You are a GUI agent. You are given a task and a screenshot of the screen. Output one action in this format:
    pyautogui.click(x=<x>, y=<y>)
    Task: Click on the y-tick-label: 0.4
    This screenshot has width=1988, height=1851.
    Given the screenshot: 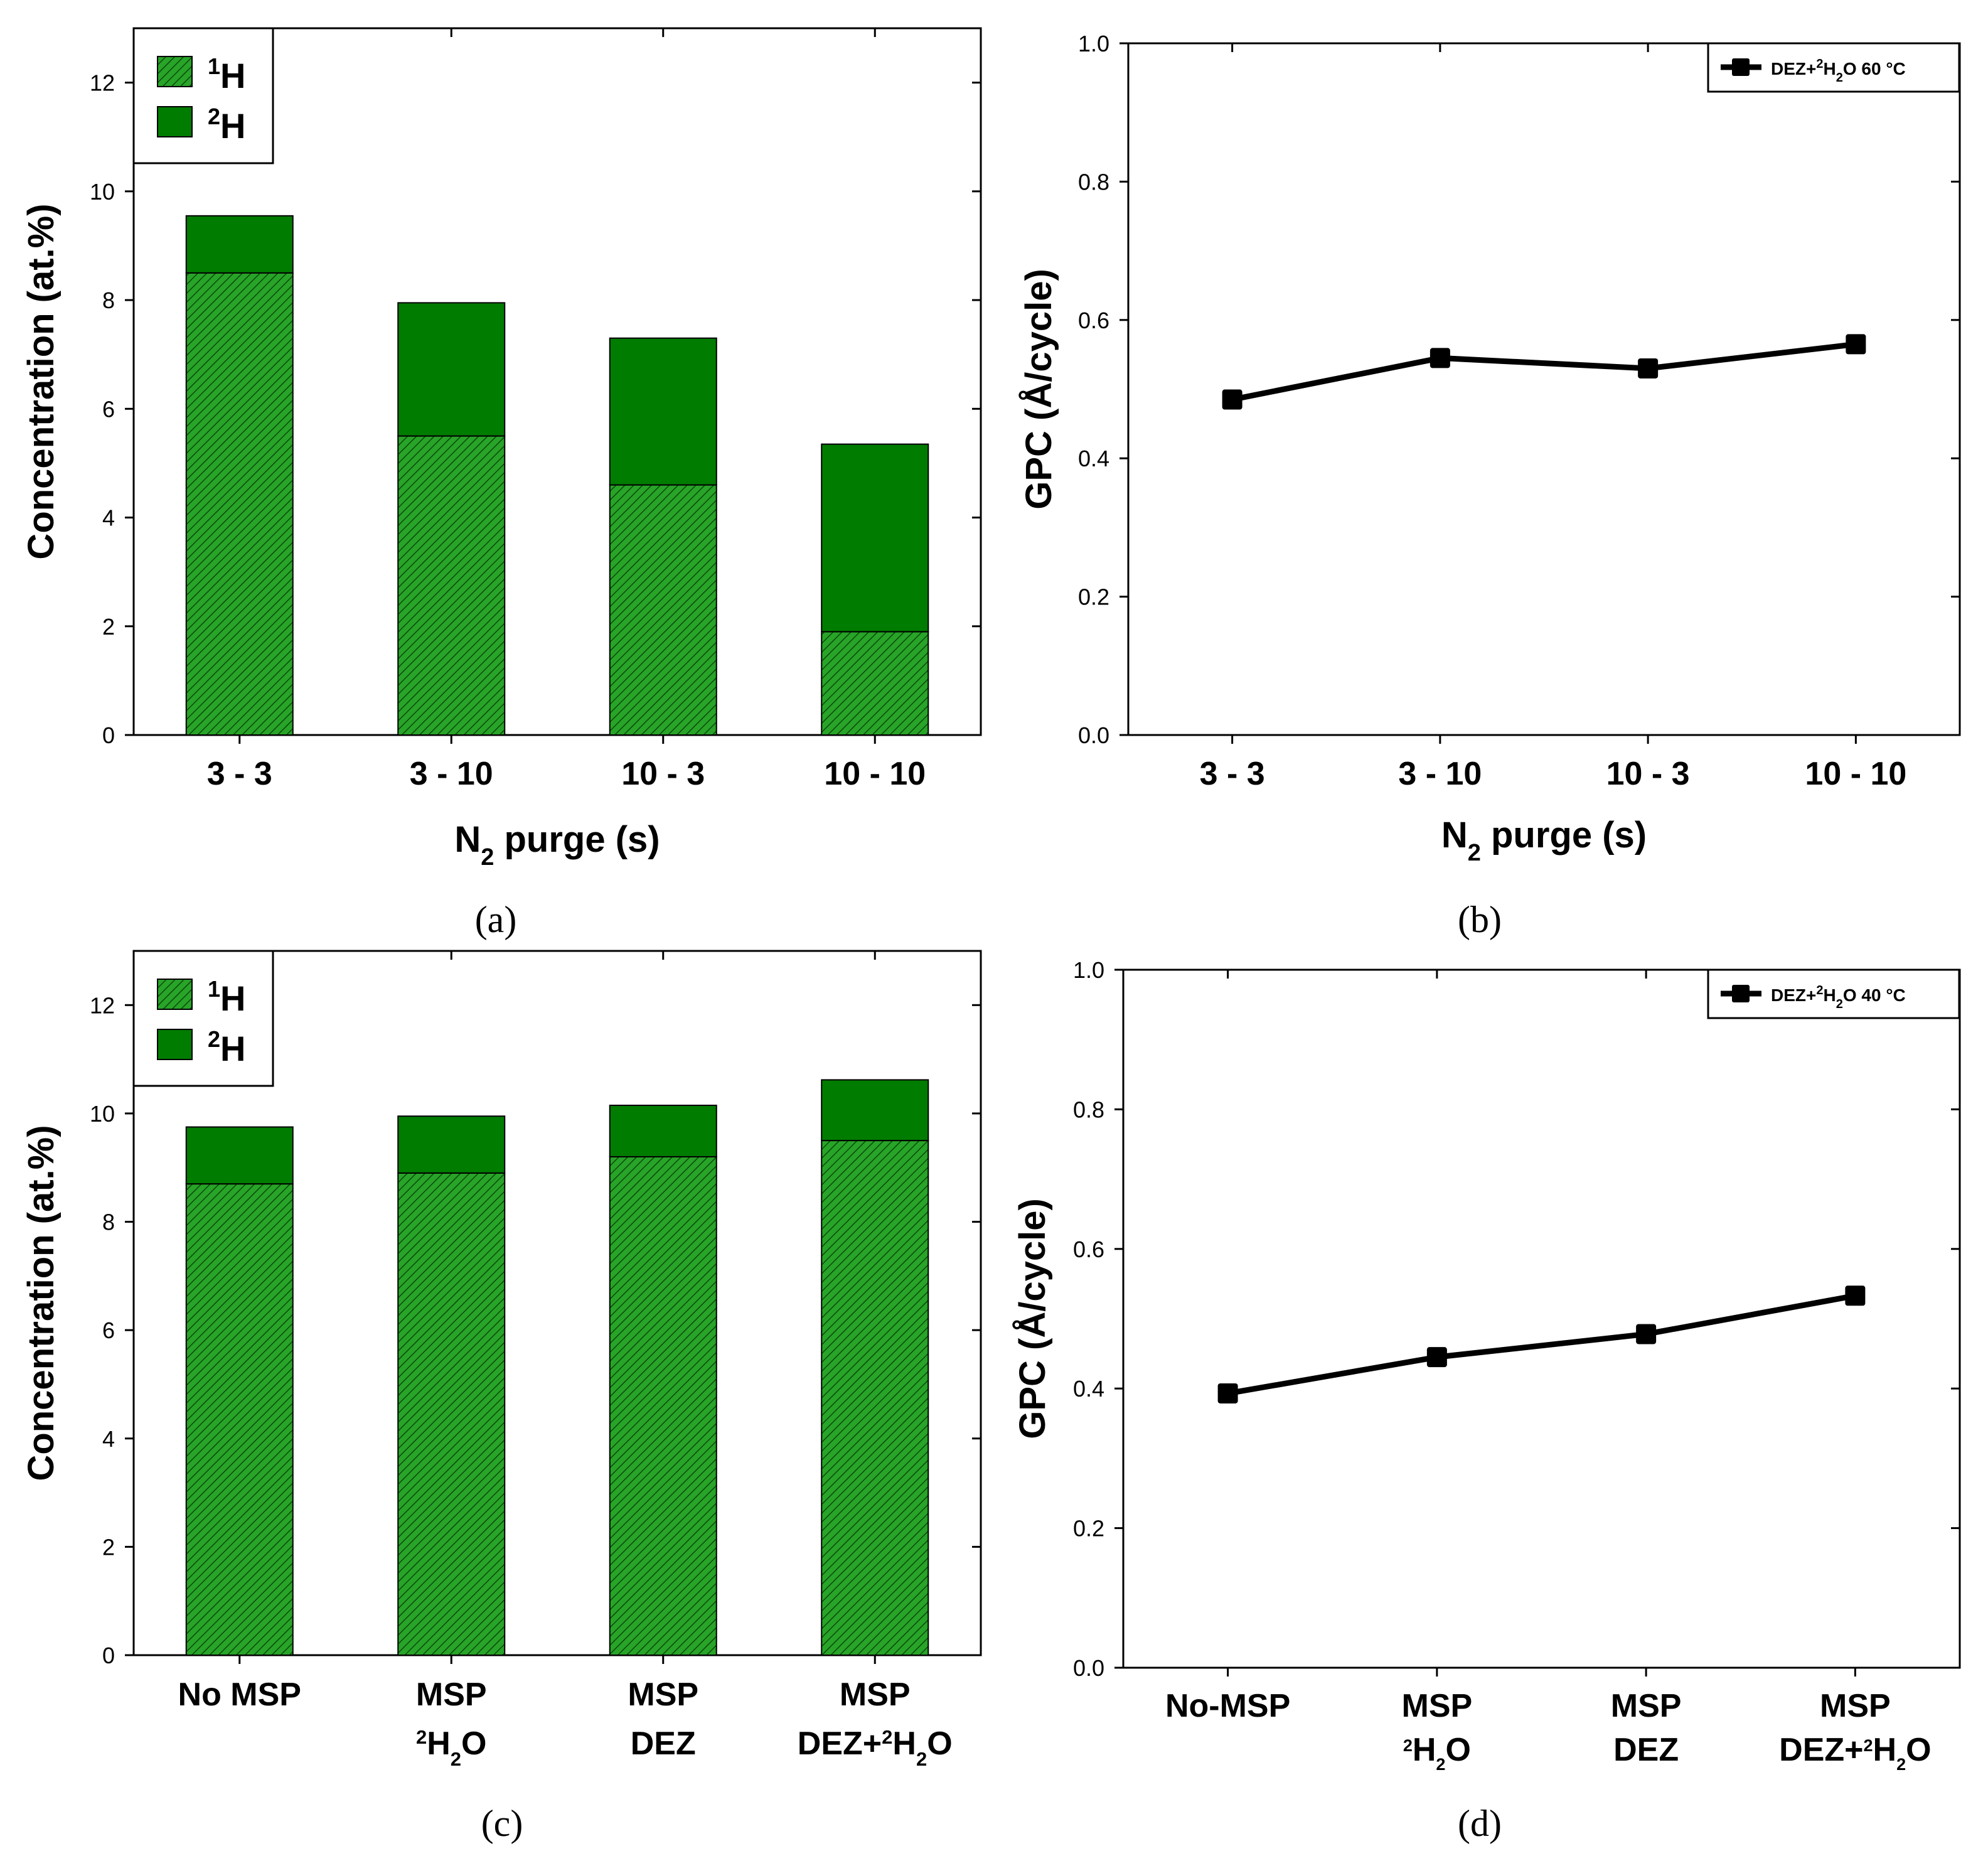 What is the action you would take?
    pyautogui.click(x=1093, y=458)
    